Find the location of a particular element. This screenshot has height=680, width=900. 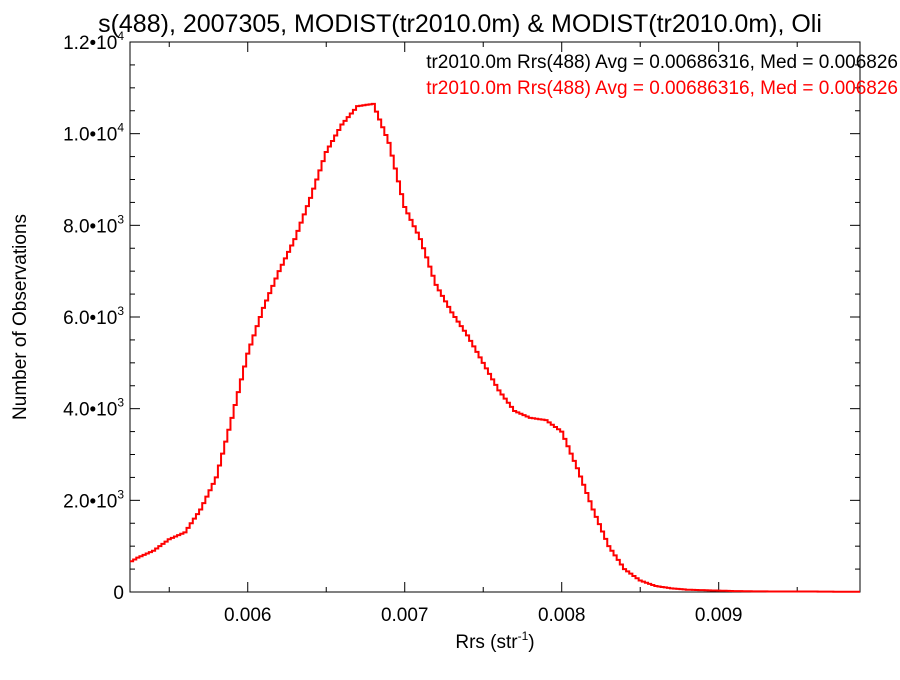

x-tick-label: 0.007 is located at coordinates (405, 615).